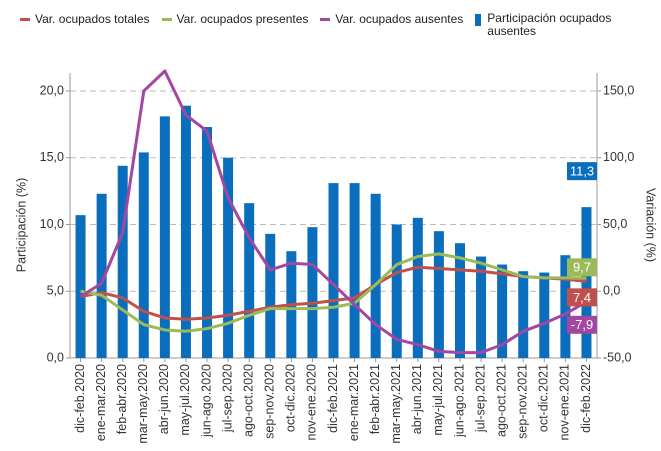 The width and height of the screenshot is (661, 451). Describe the element at coordinates (242, 19) in the screenshot. I see `legend-label: Var. ocupados presentes` at that location.